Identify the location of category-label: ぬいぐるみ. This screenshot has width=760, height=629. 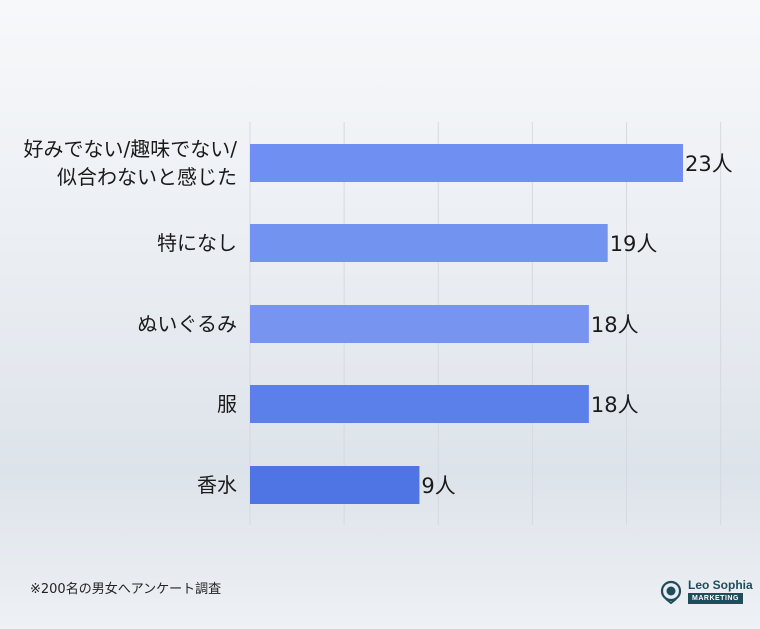
(187, 324).